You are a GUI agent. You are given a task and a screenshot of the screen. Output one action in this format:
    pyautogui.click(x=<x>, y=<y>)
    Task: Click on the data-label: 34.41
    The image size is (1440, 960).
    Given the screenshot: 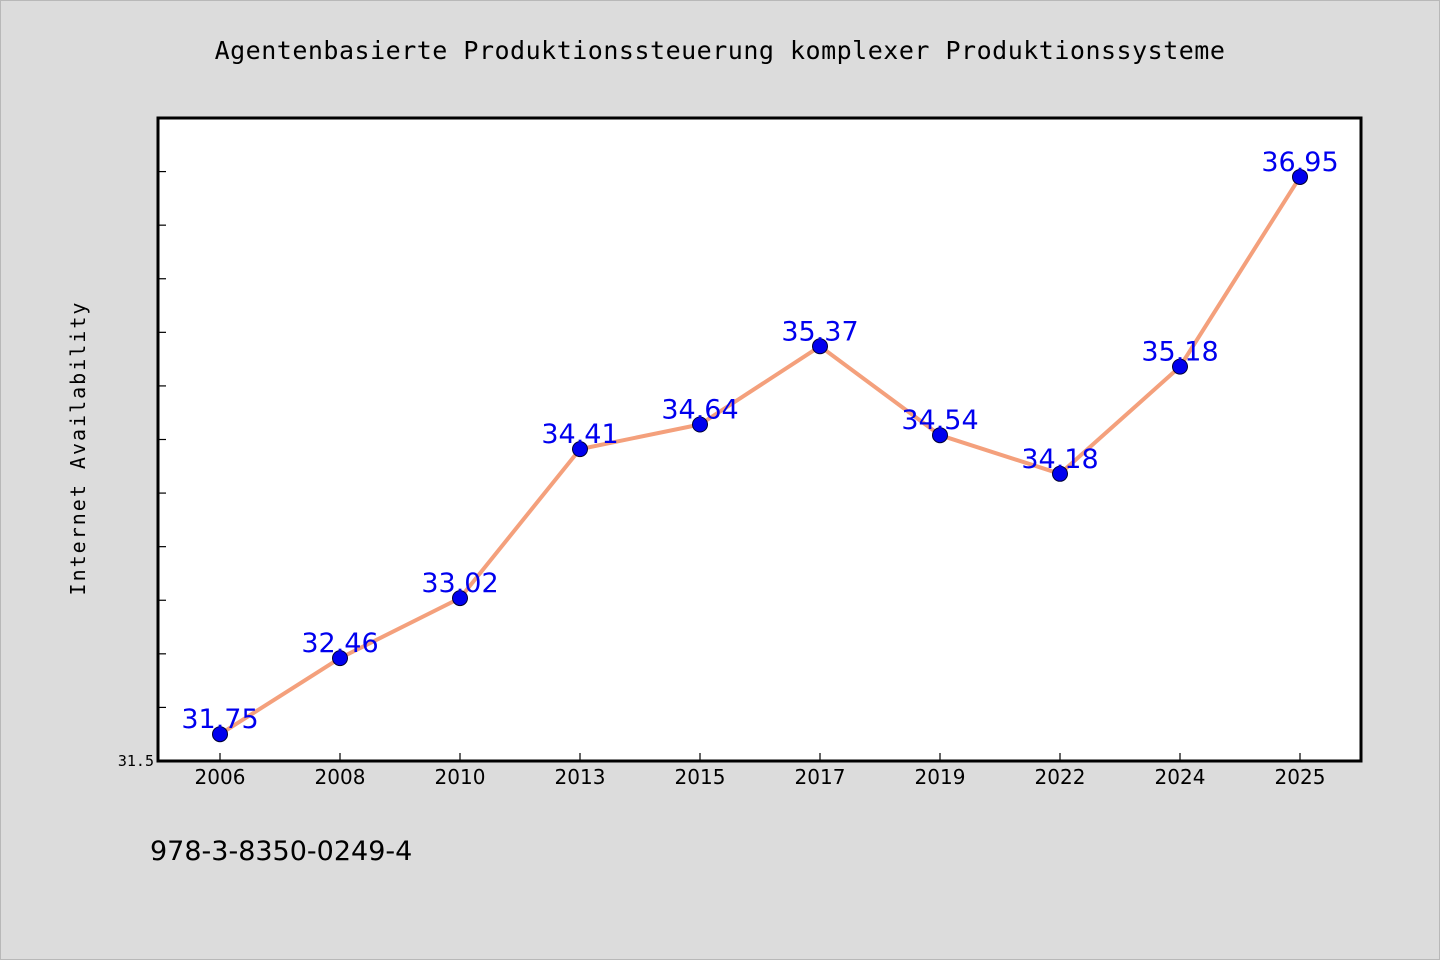 What is the action you would take?
    pyautogui.click(x=579, y=434)
    